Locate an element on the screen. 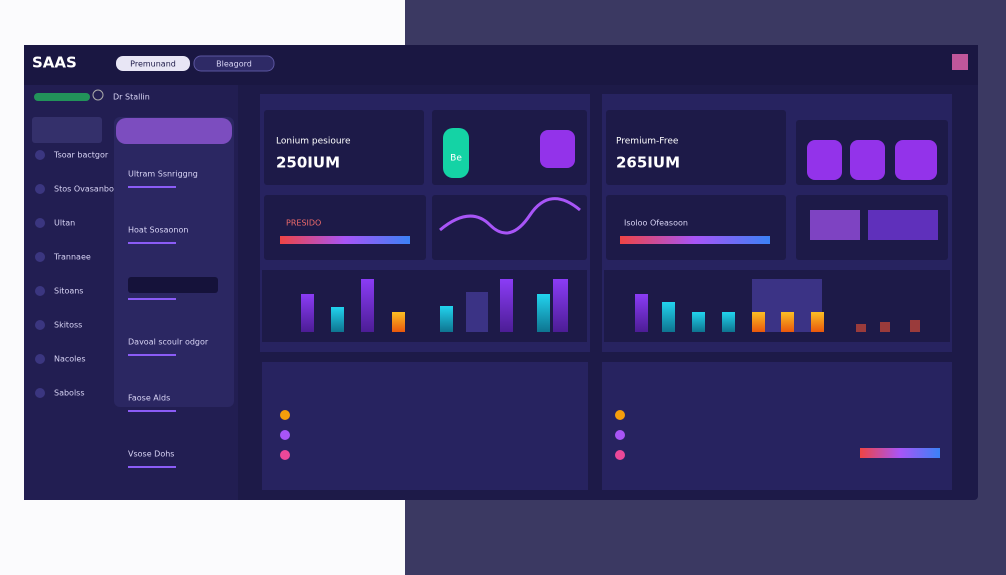 The image size is (1006, 575). logo: SAAS is located at coordinates (54, 63).